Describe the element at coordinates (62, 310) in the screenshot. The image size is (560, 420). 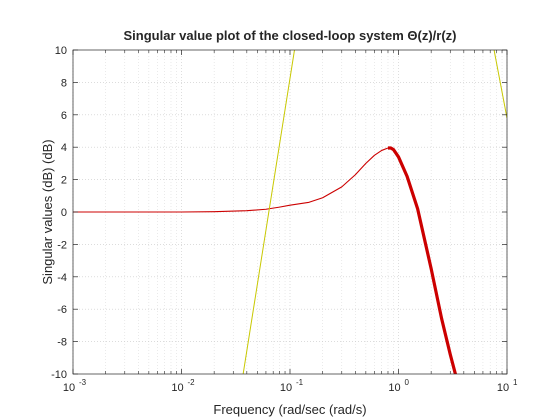
I see `y-tick-label: -6` at that location.